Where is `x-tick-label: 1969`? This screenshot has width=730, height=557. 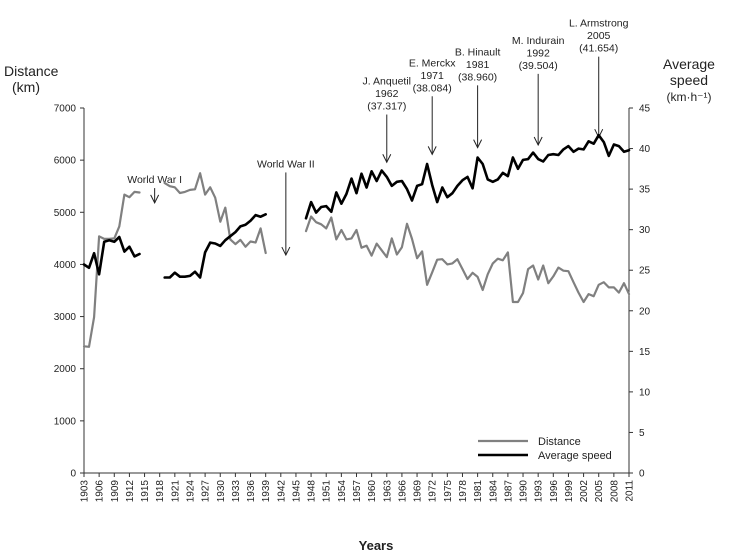 x-tick-label: 1969 is located at coordinates (418, 491).